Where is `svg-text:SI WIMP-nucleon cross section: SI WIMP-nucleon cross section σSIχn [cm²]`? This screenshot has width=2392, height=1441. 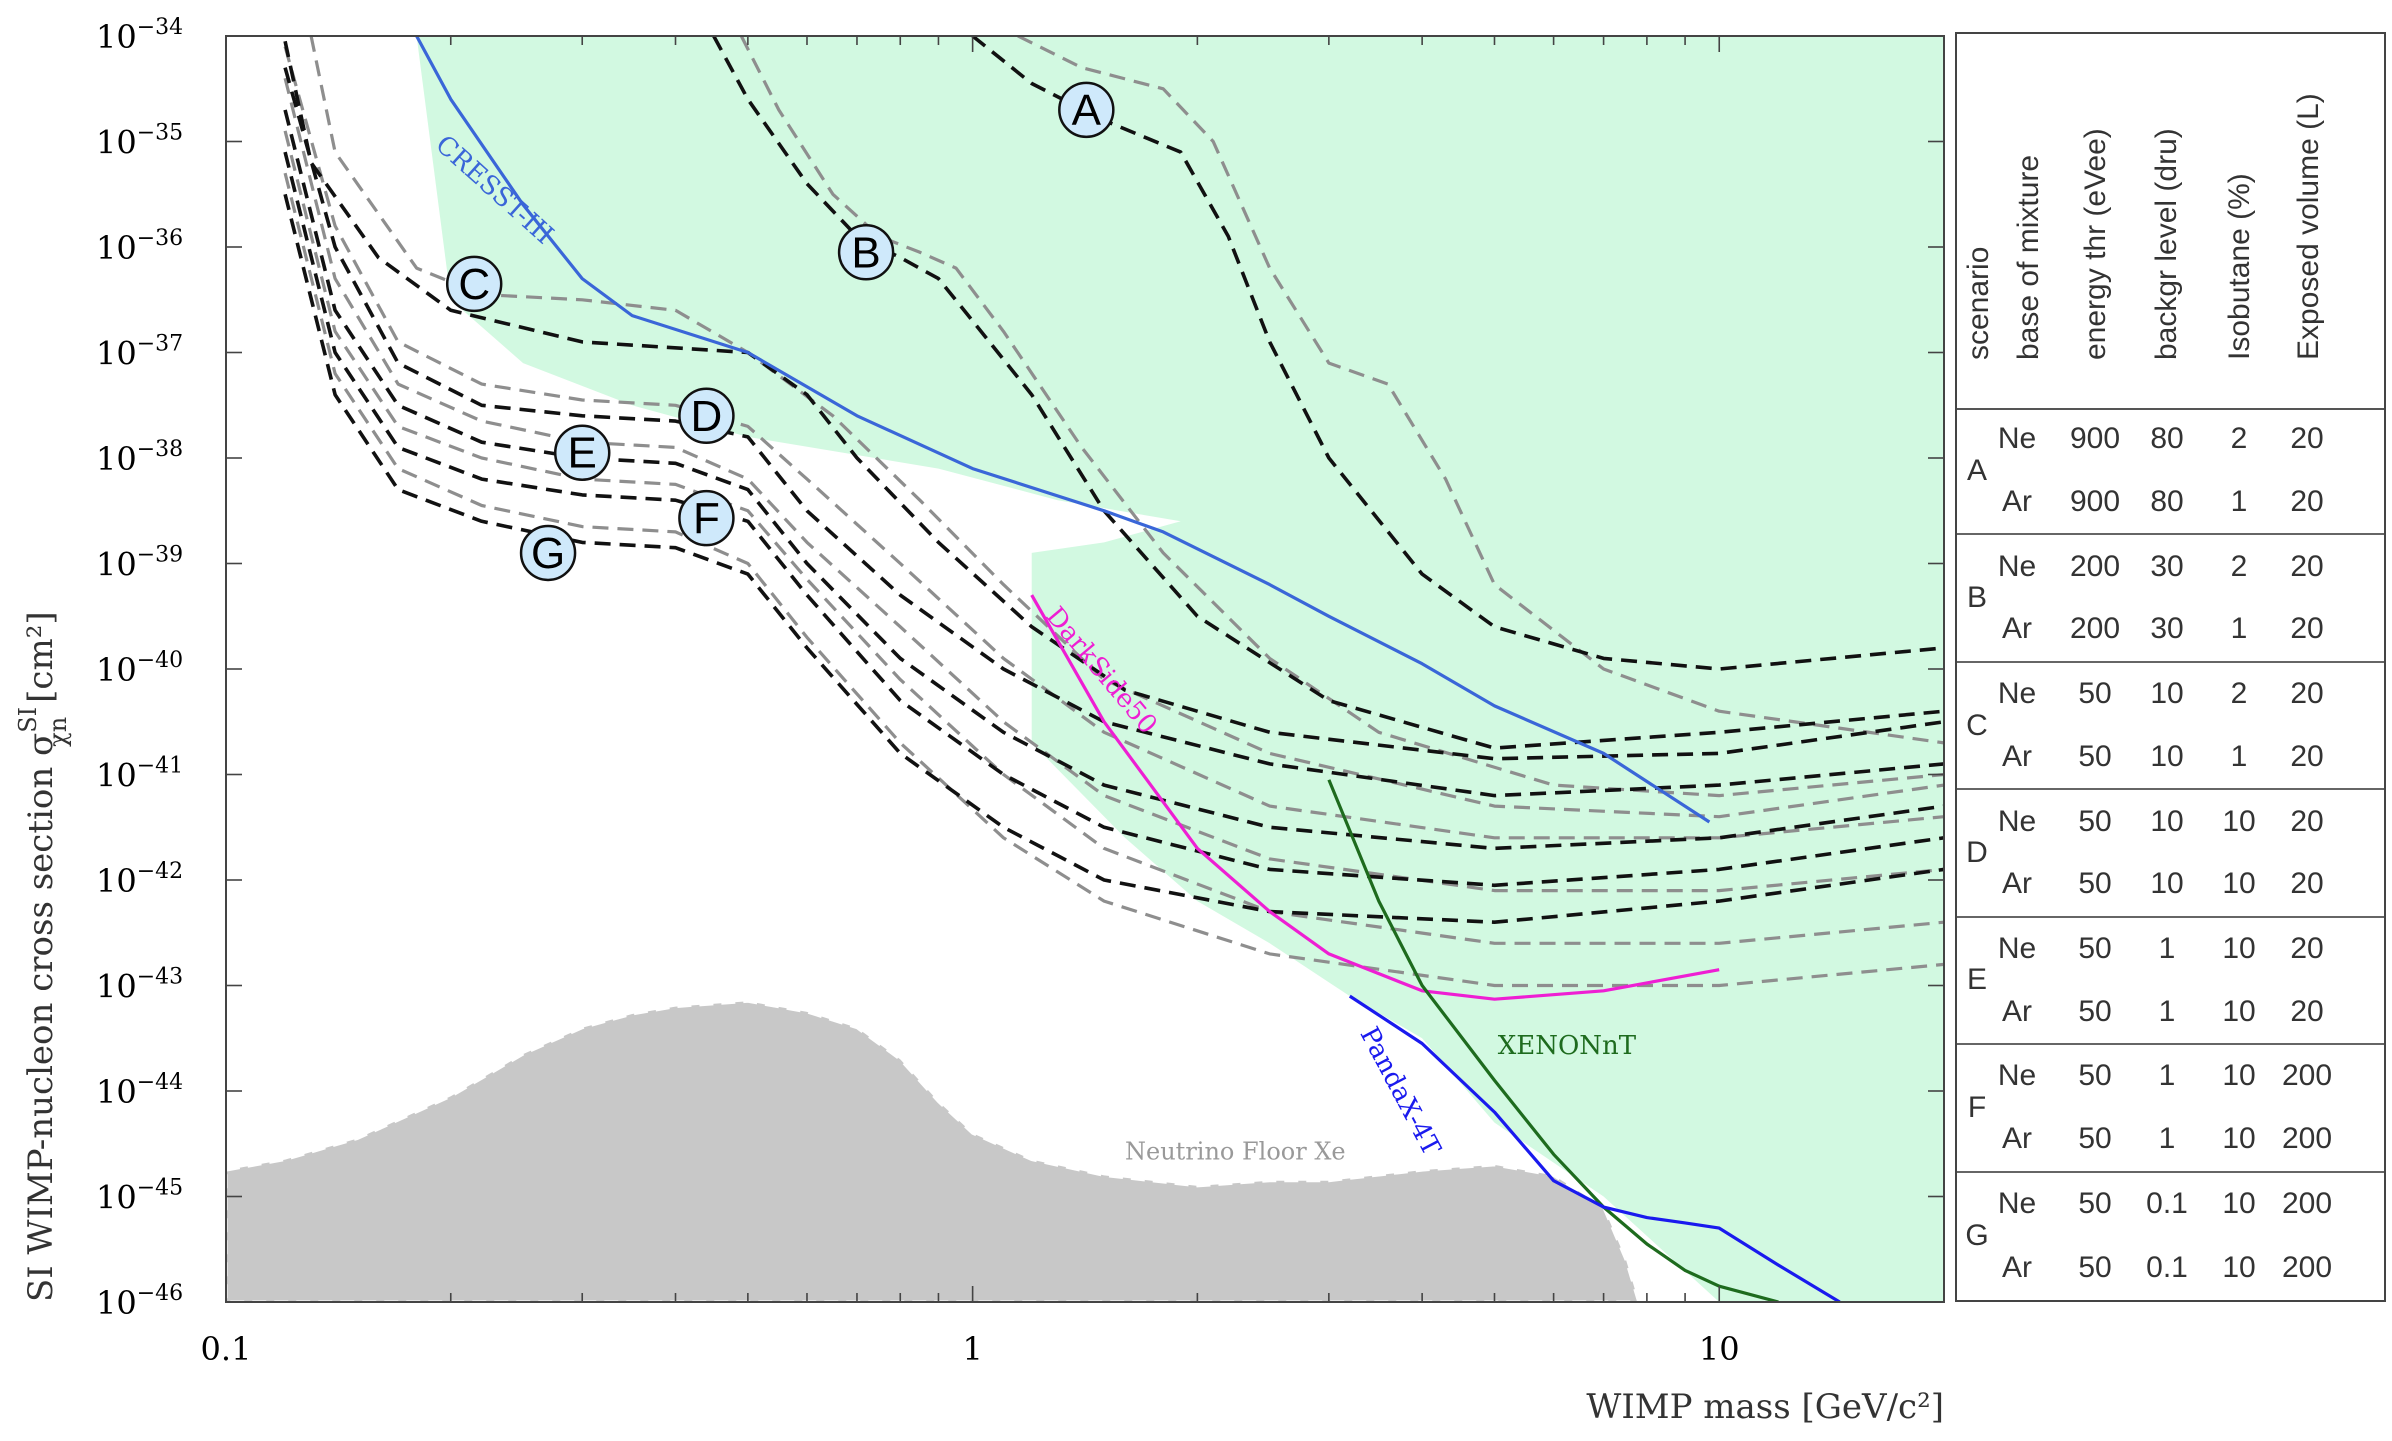 svg-text:SI WIMP-nucleon cross section: SI WIMP-nucleon cross section σSIχn [cm²] is located at coordinates (43, 956).